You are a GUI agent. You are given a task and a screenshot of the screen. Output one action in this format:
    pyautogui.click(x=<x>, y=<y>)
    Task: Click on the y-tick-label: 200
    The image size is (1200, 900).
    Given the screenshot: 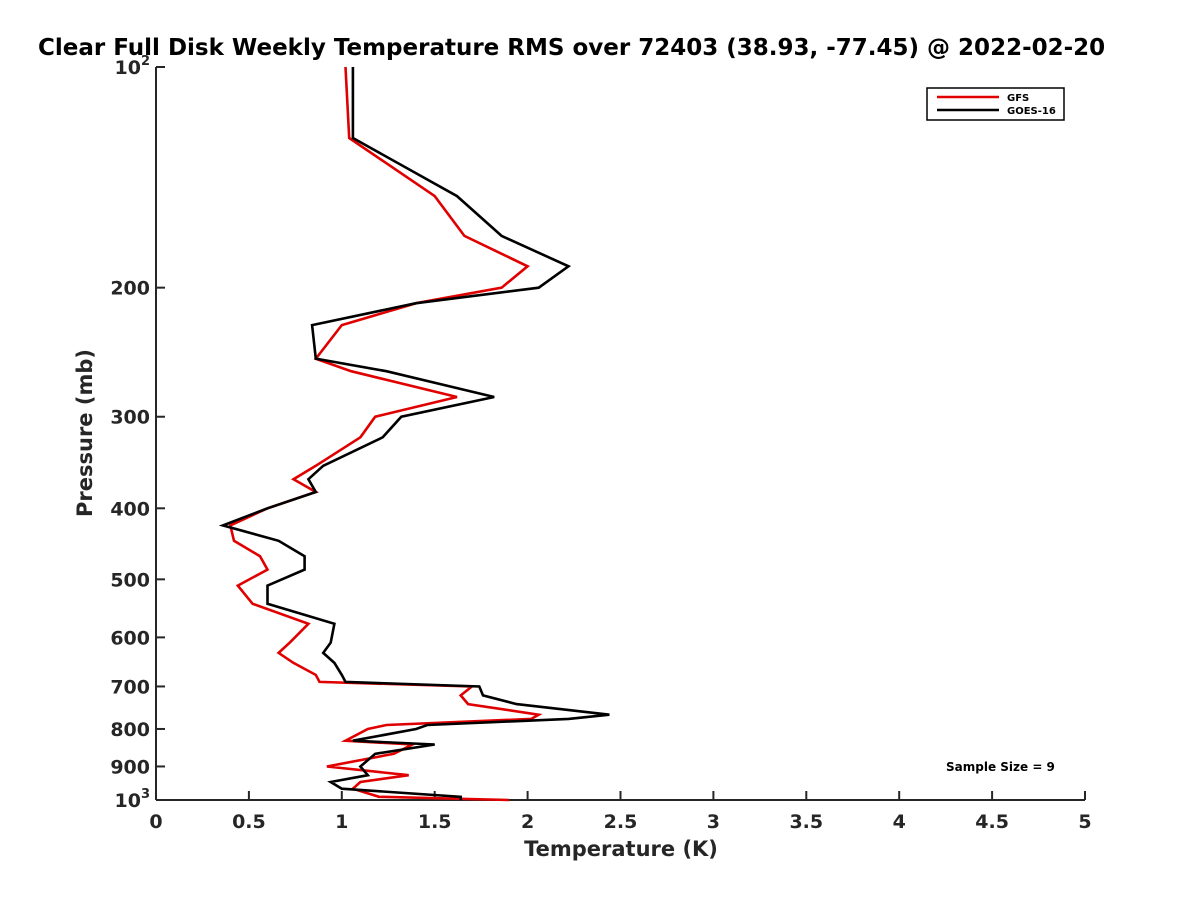 What is the action you would take?
    pyautogui.click(x=130, y=289)
    